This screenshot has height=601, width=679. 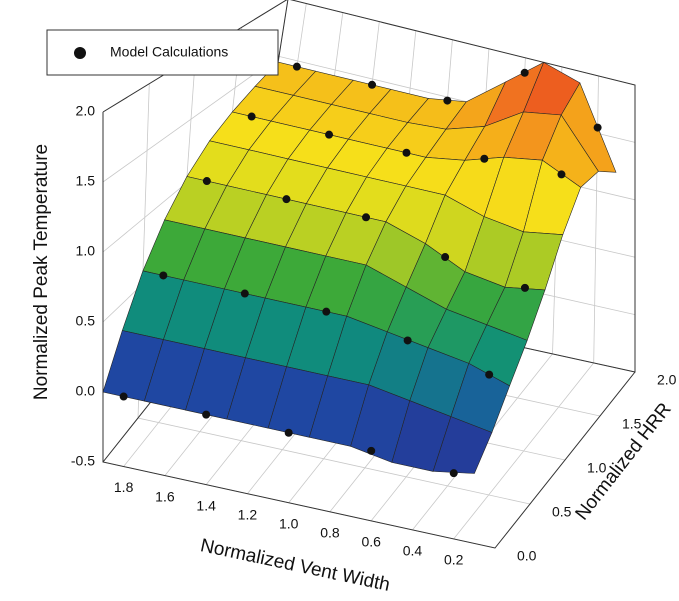 I want to click on x-tick-label: 0.6, so click(x=371, y=542).